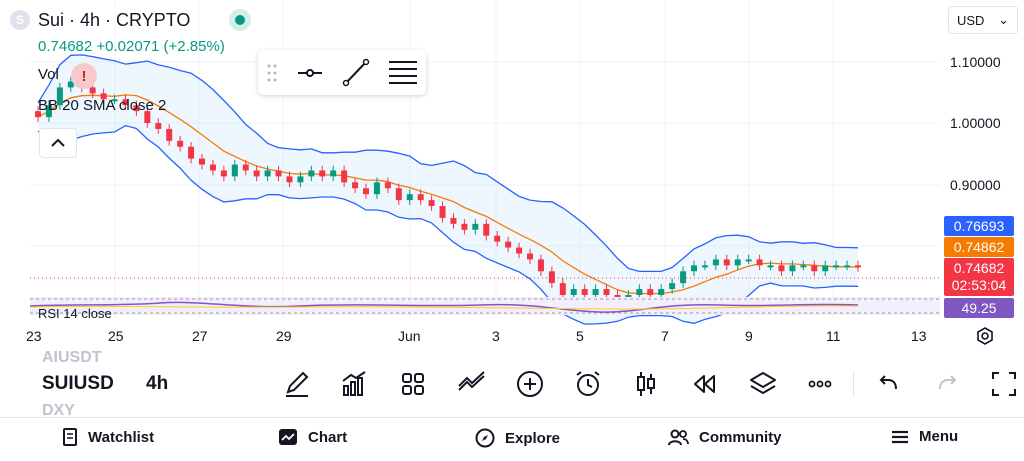 Image resolution: width=1024 pixels, height=461 pixels. I want to click on time-label: 7, so click(665, 336).